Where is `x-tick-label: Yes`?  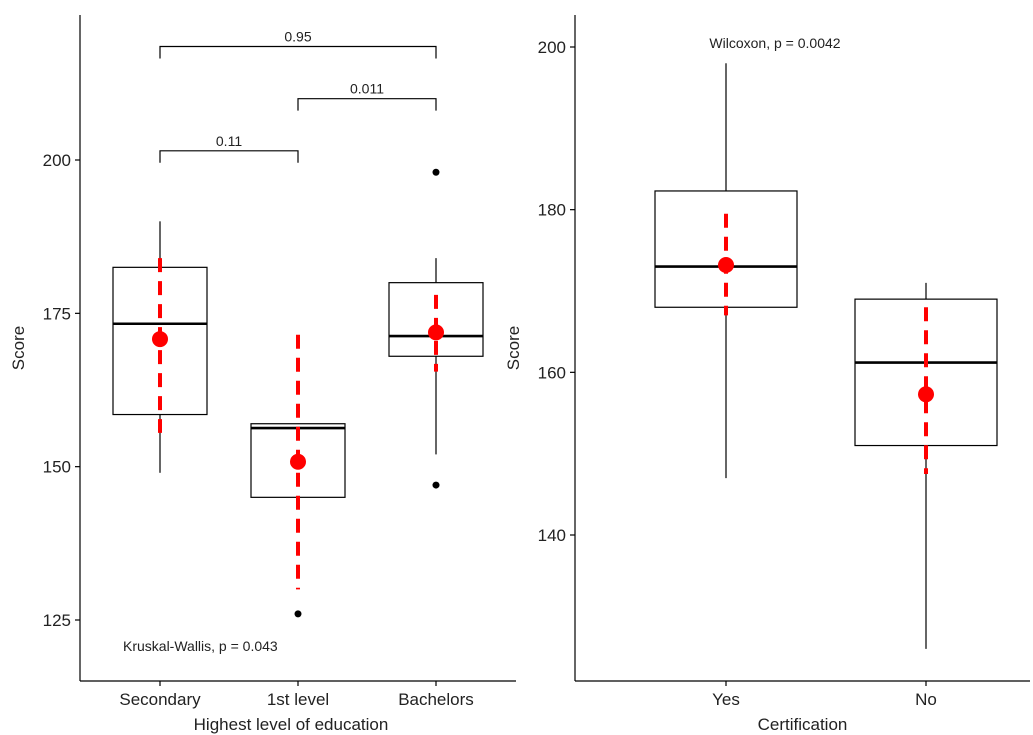
x-tick-label: Yes is located at coordinates (726, 699).